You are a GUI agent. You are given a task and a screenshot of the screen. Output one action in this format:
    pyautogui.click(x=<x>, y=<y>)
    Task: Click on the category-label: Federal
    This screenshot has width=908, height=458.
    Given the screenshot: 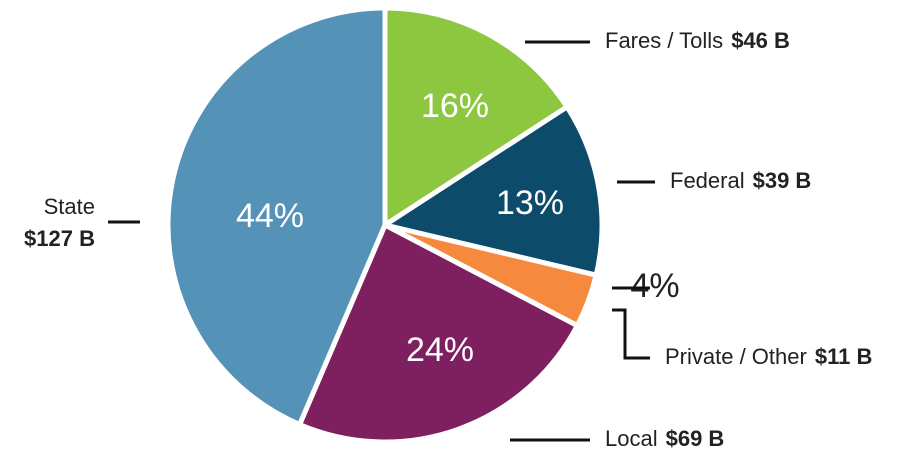 What is the action you would take?
    pyautogui.click(x=707, y=180)
    